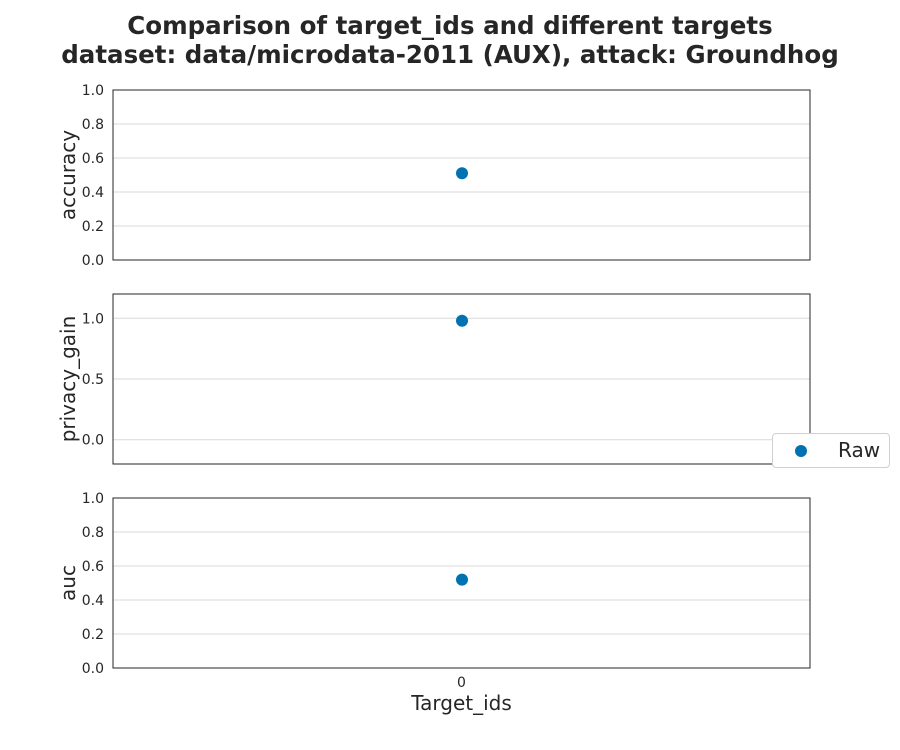 This screenshot has width=900, height=750. What do you see at coordinates (801, 451) in the screenshot?
I see `legend-marker-raw` at bounding box center [801, 451].